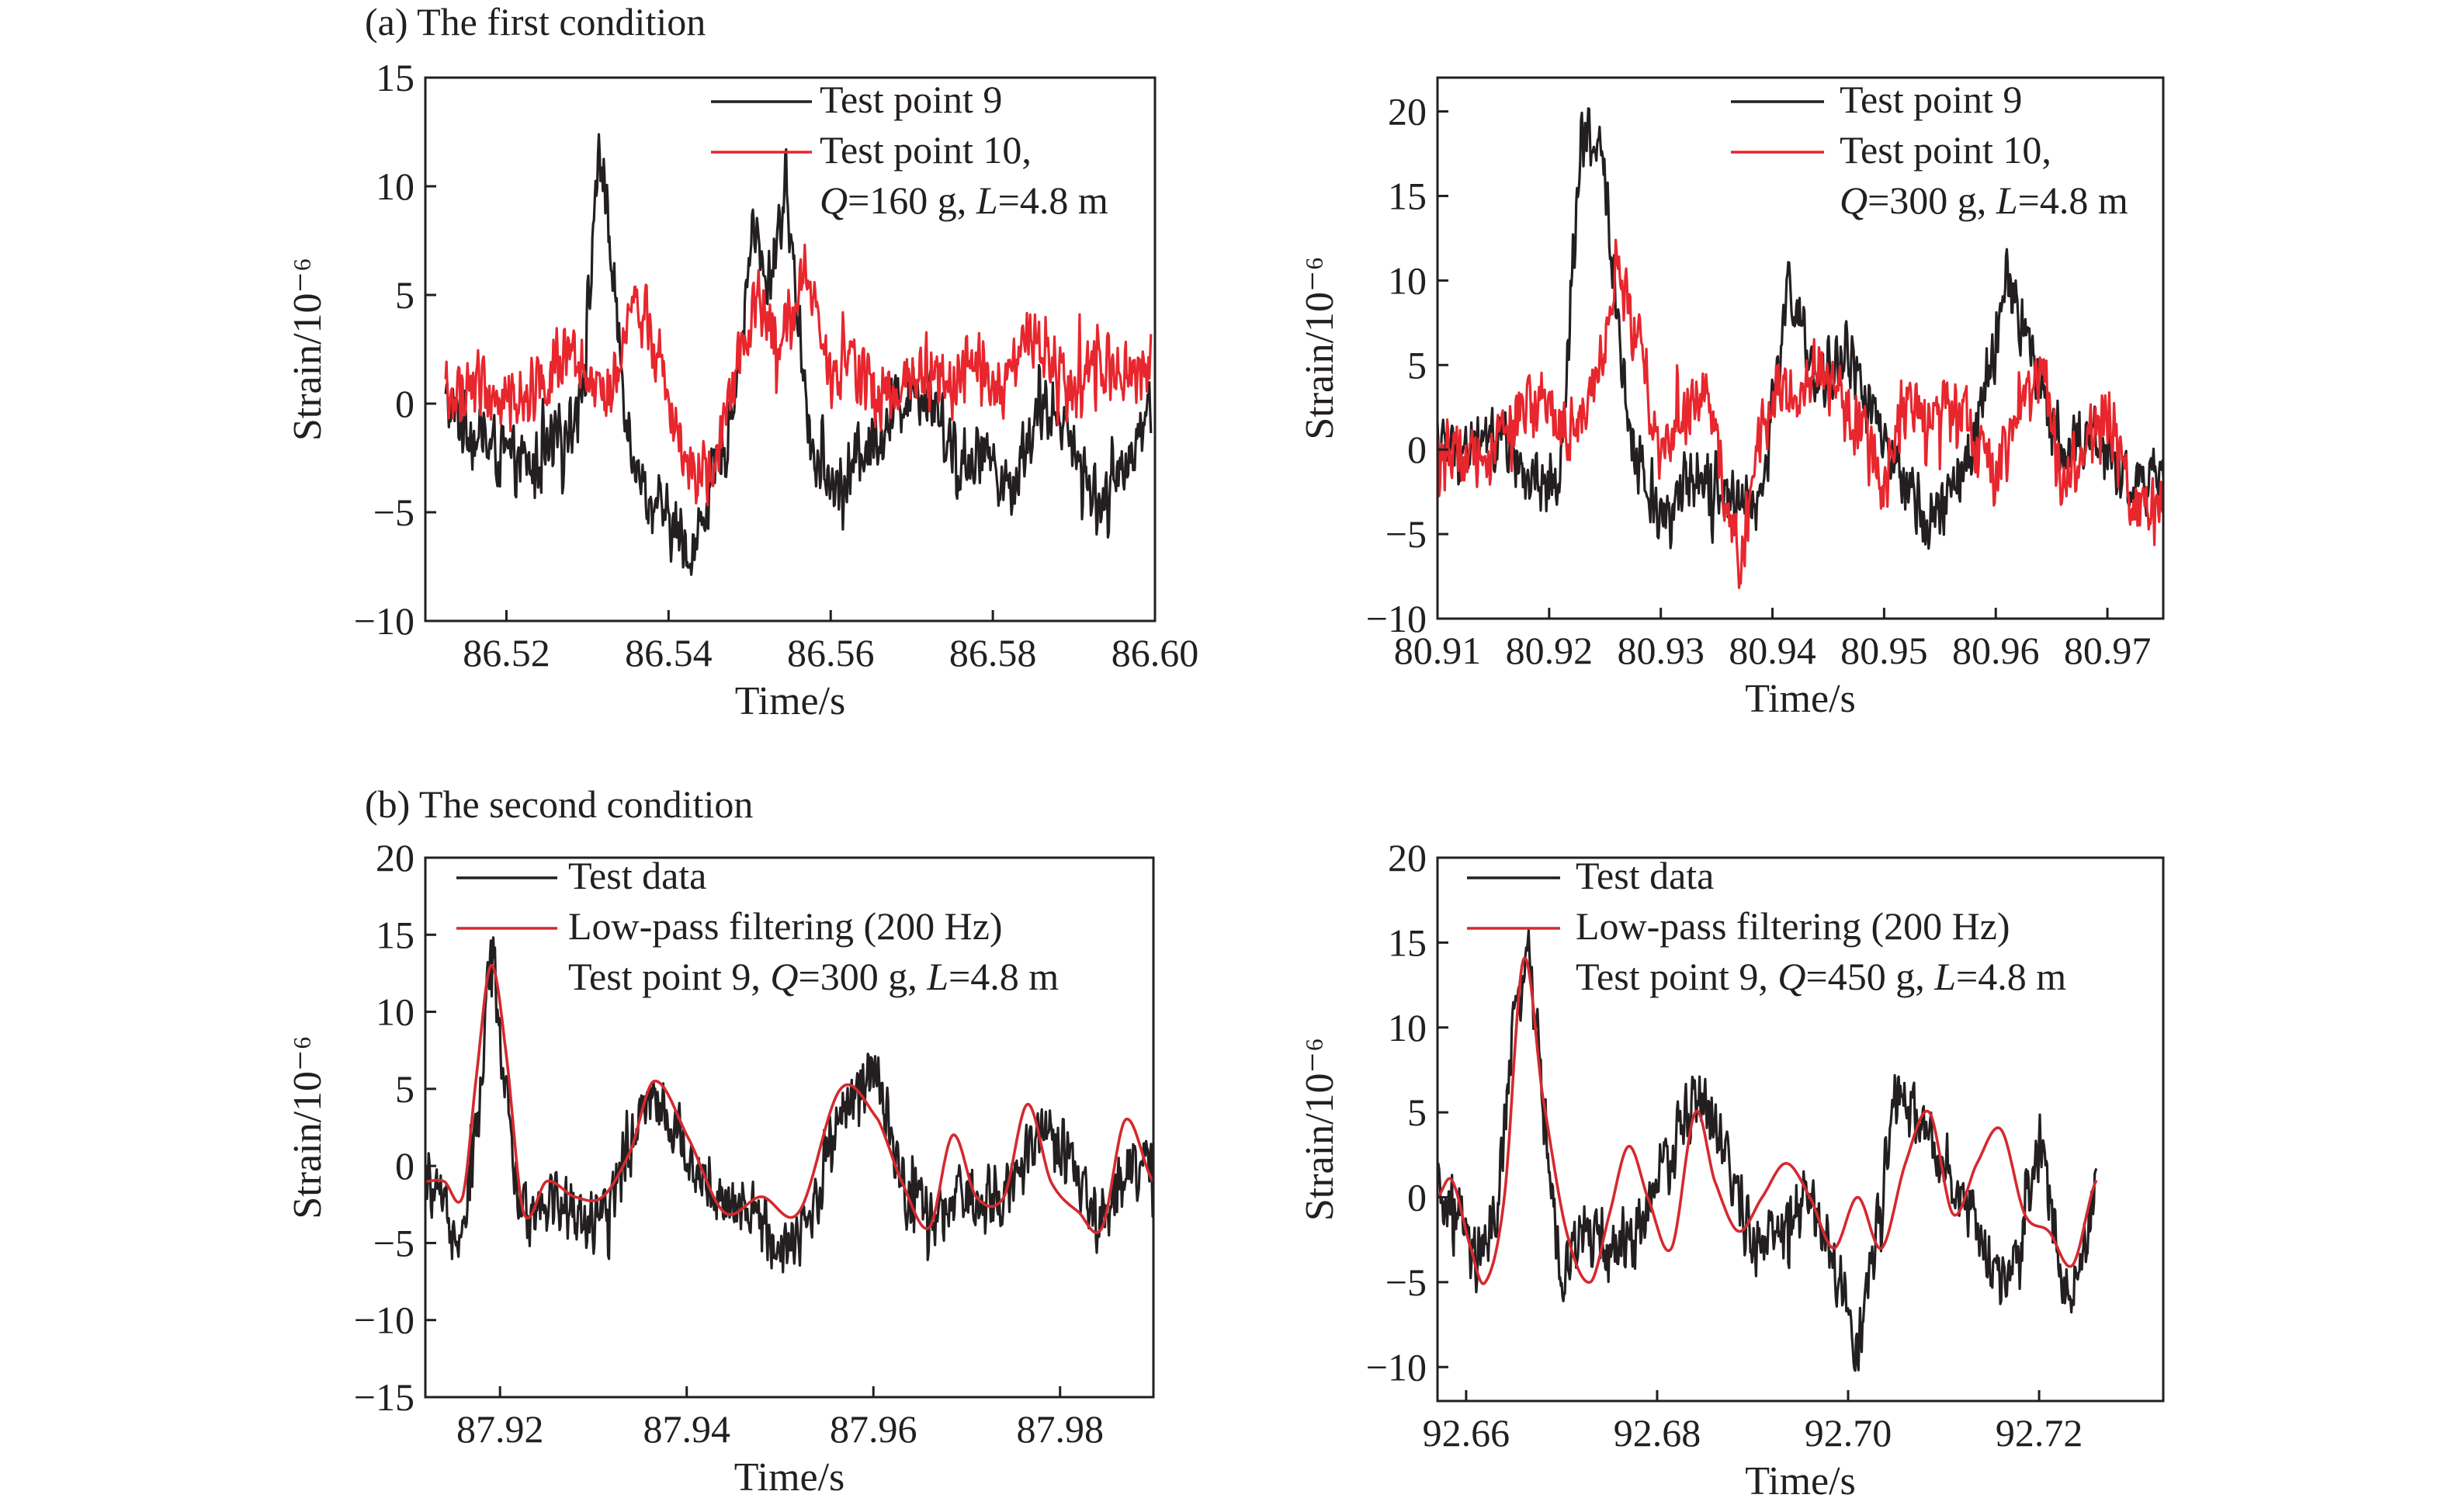  Describe the element at coordinates (1466, 1433) in the screenshot. I see `x-tick-label: 92.66` at that location.